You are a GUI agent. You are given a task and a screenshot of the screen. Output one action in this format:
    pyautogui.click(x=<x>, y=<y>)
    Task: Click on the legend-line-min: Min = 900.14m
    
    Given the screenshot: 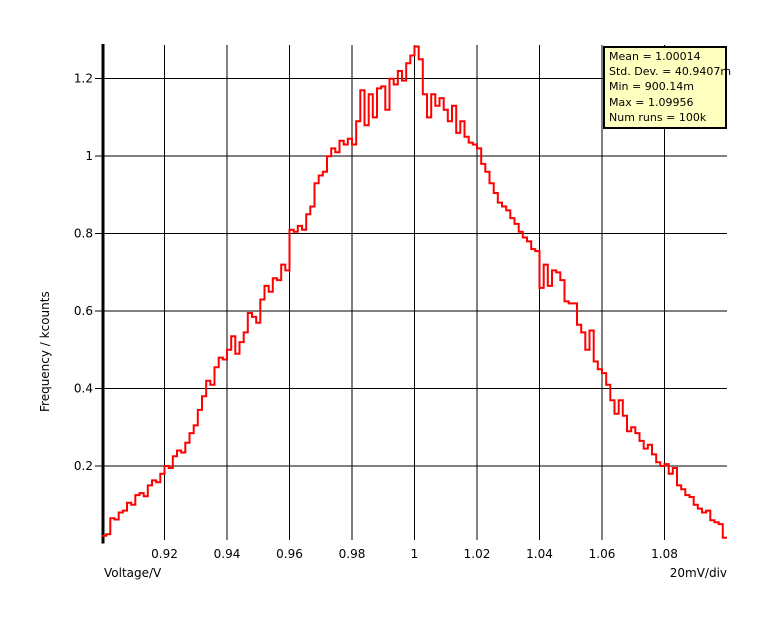 What is the action you would take?
    pyautogui.click(x=651, y=87)
    